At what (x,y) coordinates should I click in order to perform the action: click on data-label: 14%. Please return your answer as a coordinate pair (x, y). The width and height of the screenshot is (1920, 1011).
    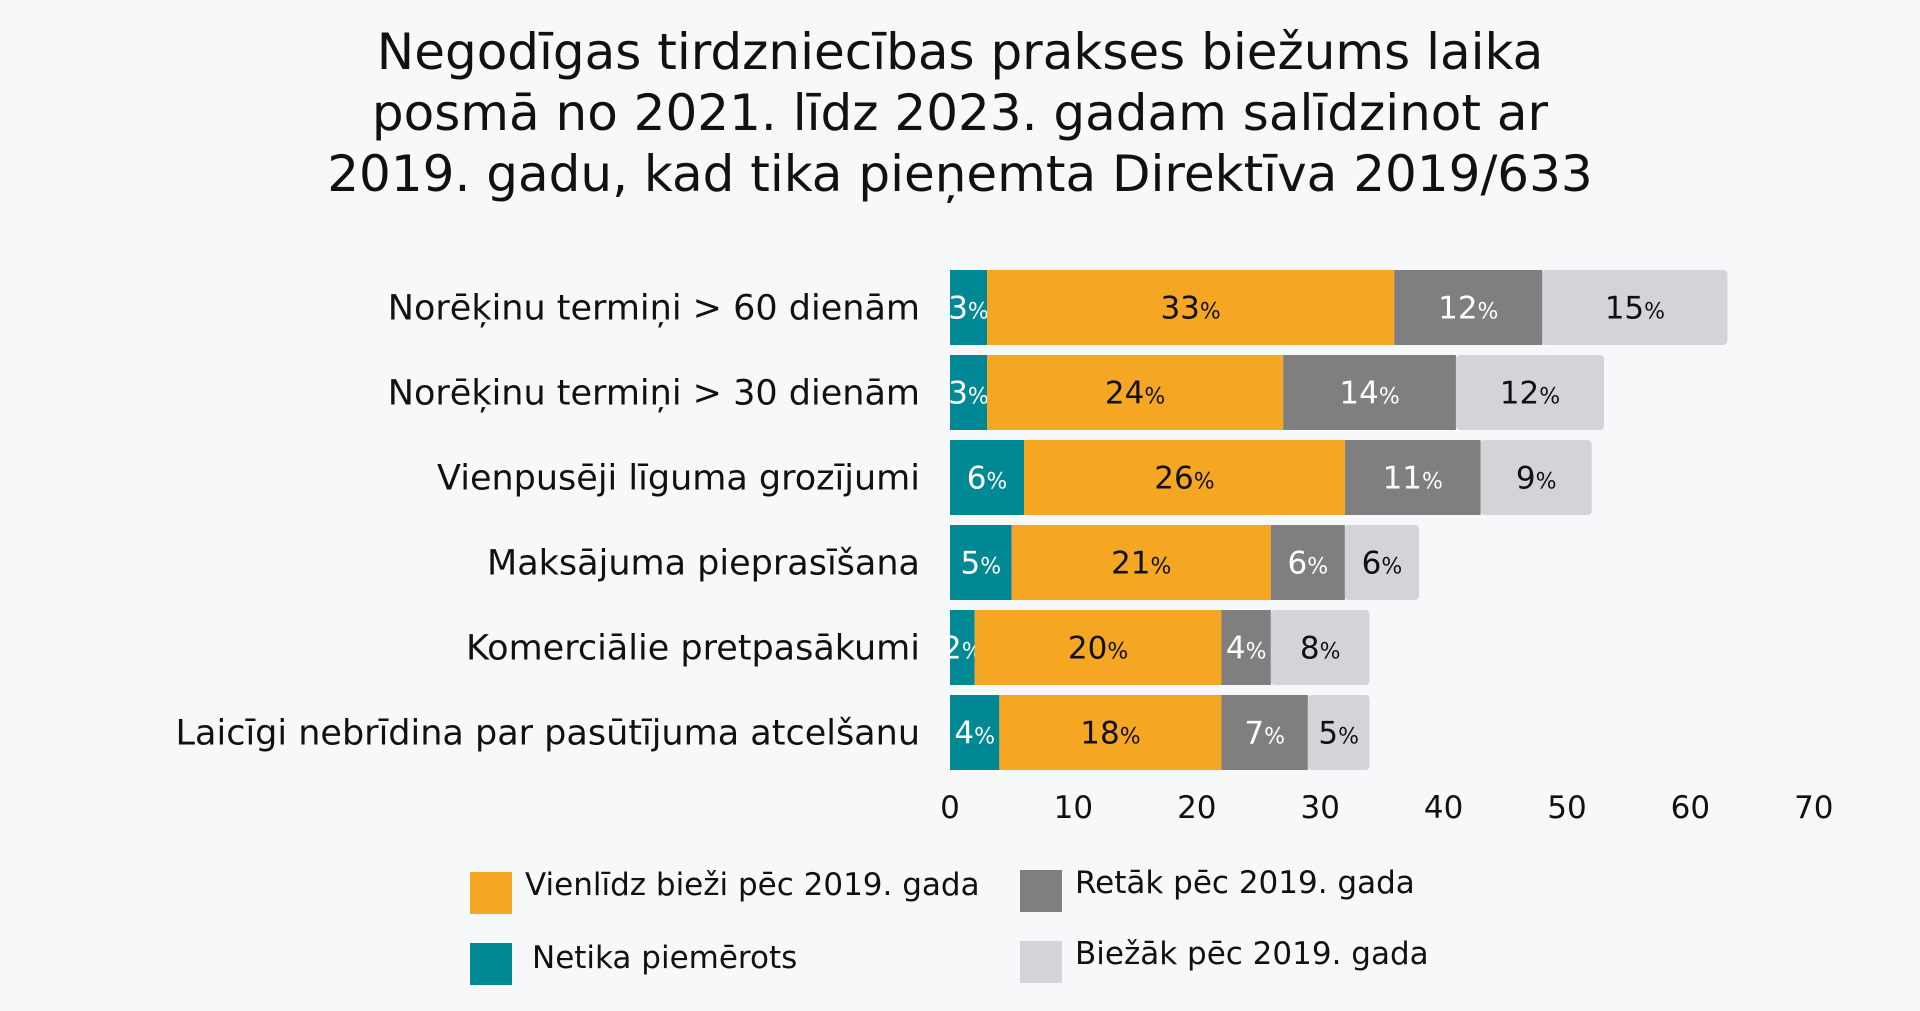
    Looking at the image, I should click on (1369, 394).